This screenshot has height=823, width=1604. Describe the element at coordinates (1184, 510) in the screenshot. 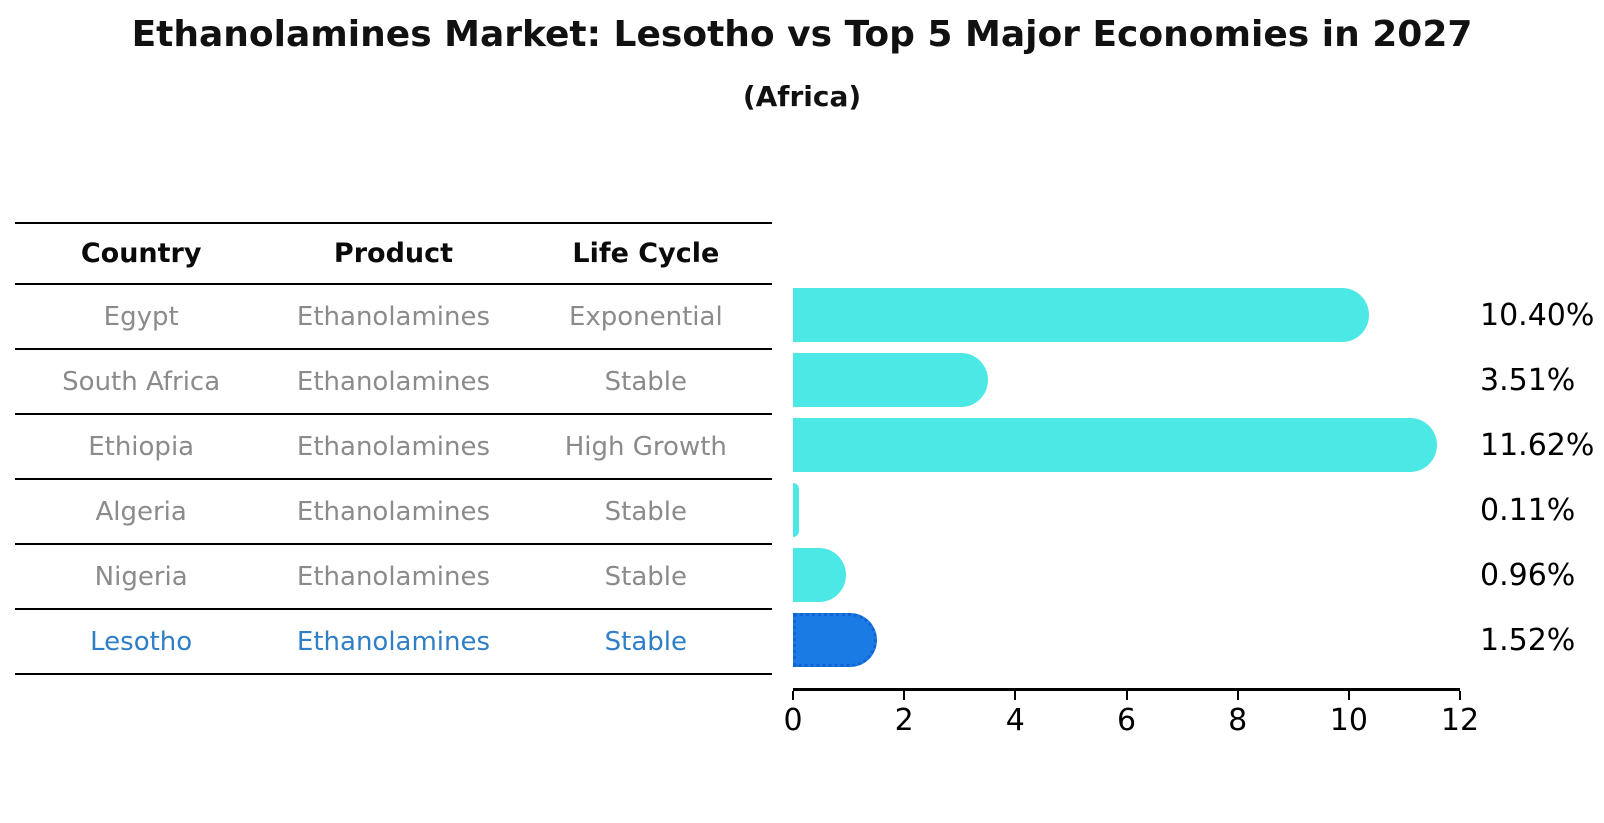

I see `bar-row-algeria: 0.11%` at that location.